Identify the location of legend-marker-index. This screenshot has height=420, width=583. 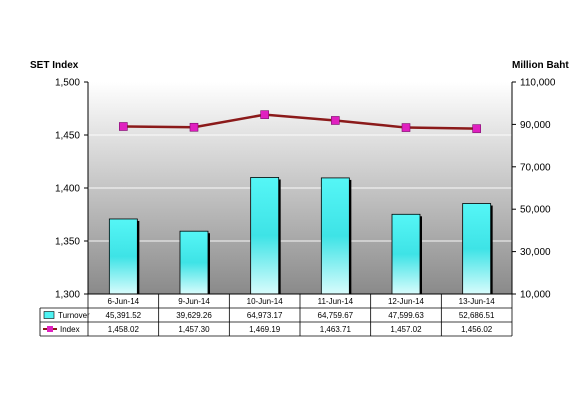
(50, 329).